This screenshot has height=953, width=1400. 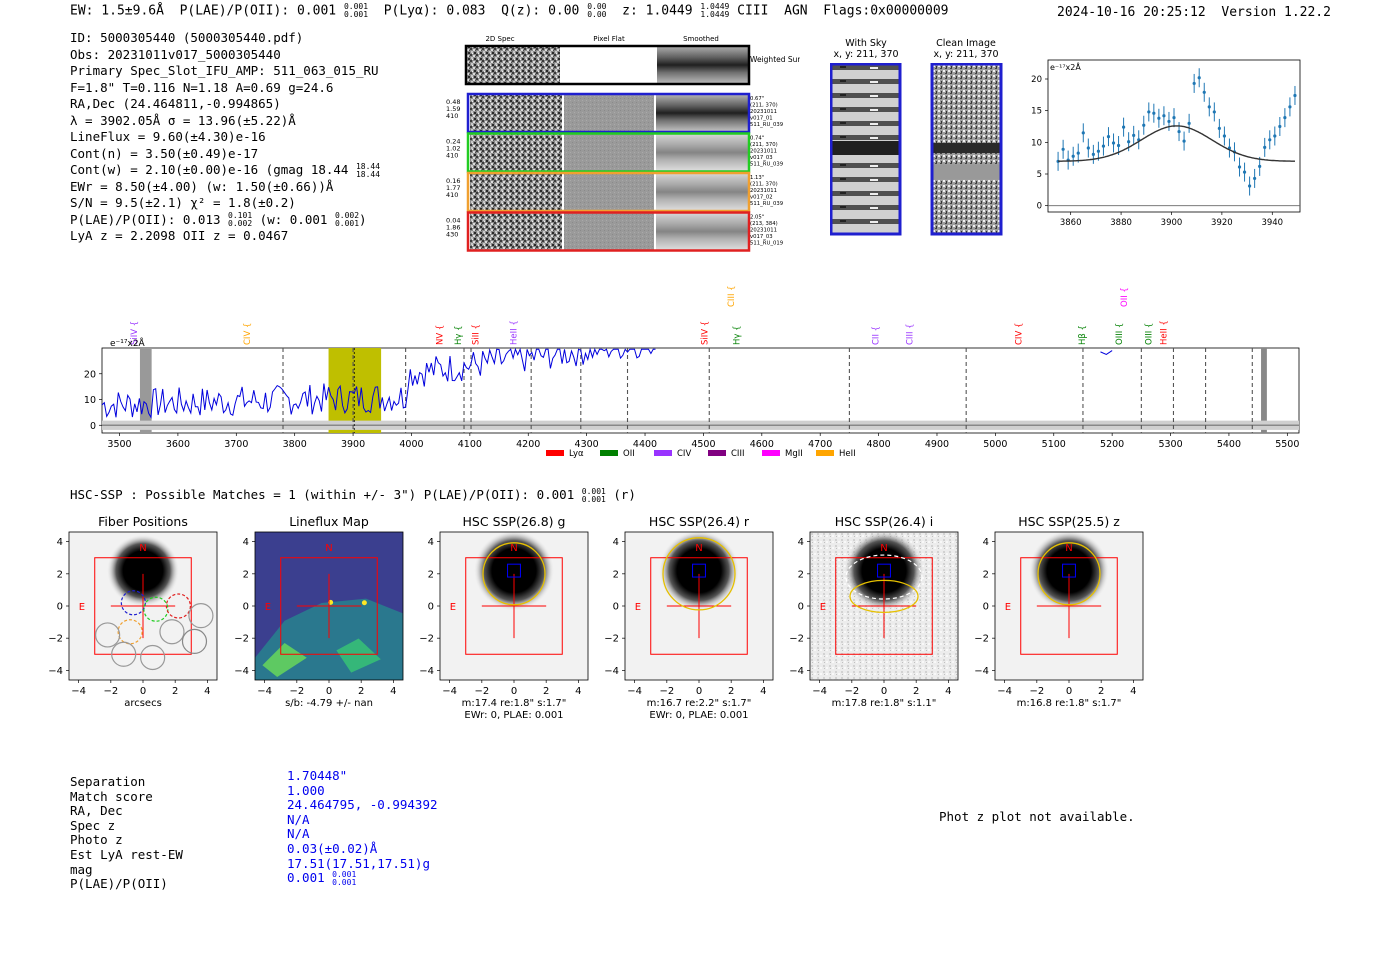 What do you see at coordinates (775, 59) in the screenshot?
I see `weighted-sum-label: Weighted Sum` at bounding box center [775, 59].